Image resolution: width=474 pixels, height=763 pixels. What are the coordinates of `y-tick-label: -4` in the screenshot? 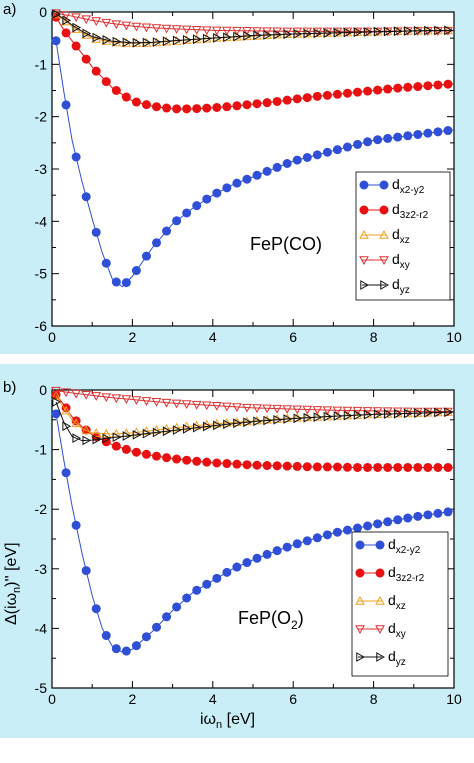 It's located at (41, 221).